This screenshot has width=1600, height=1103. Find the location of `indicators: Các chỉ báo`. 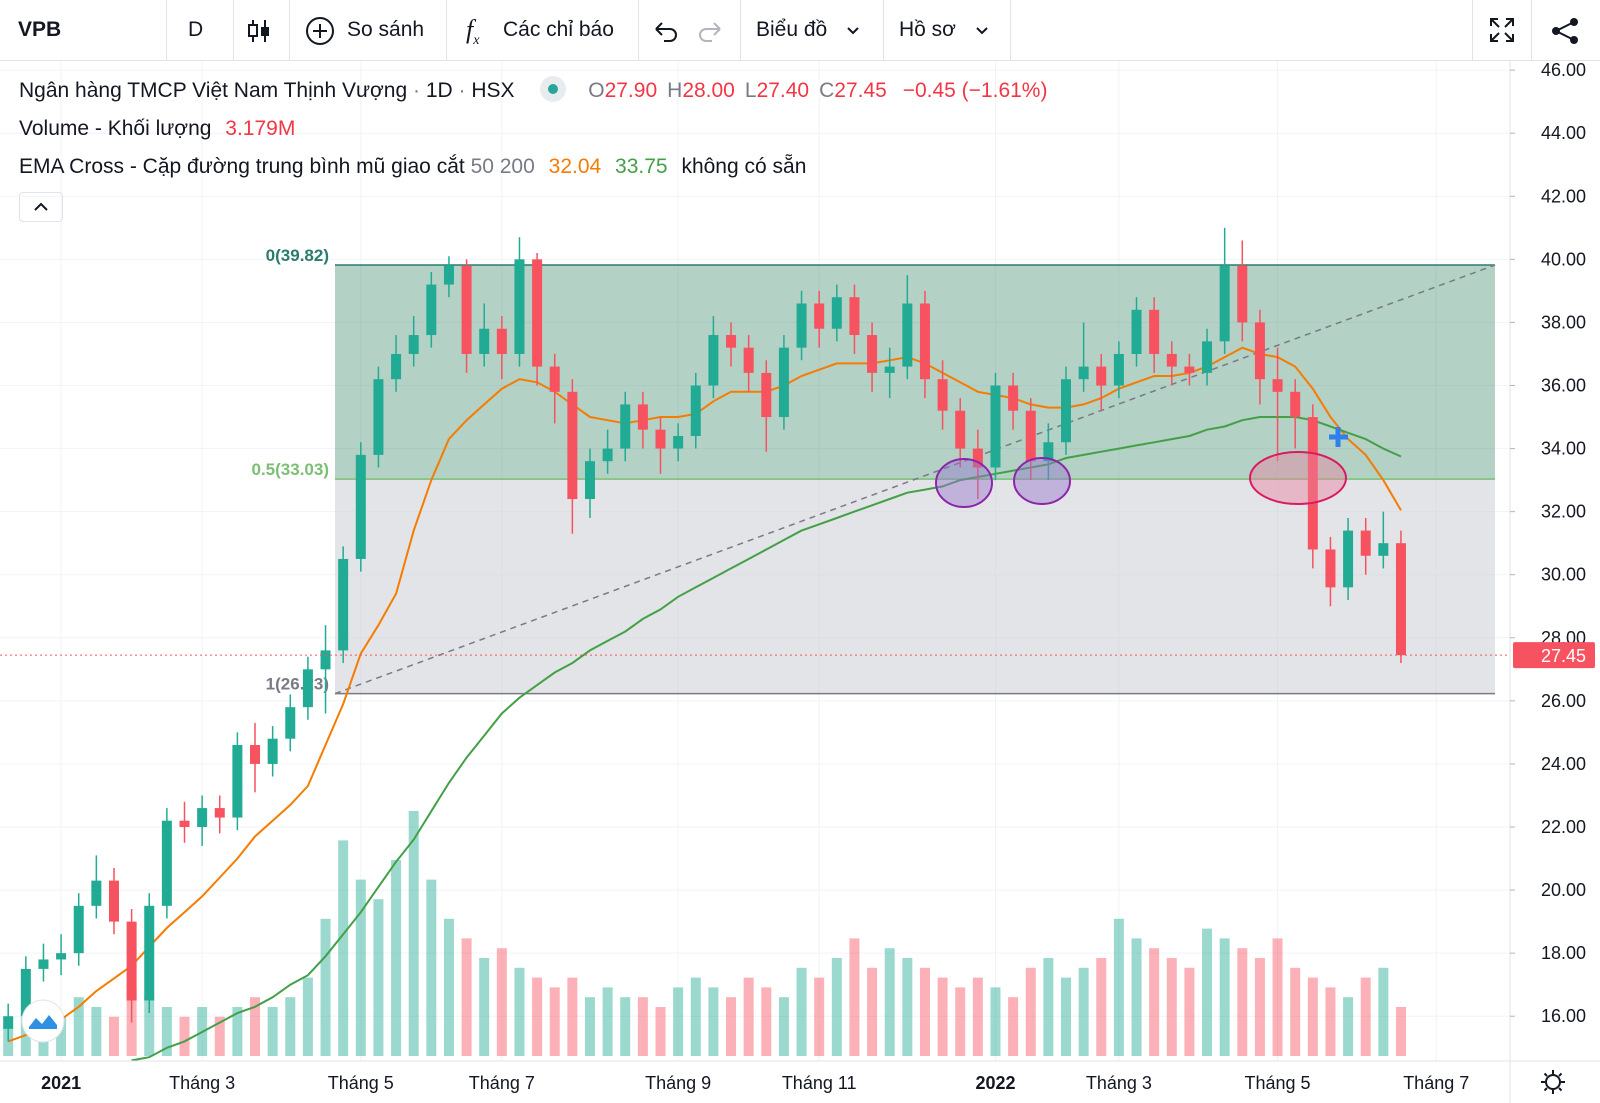

indicators: Các chỉ báo is located at coordinates (558, 29).